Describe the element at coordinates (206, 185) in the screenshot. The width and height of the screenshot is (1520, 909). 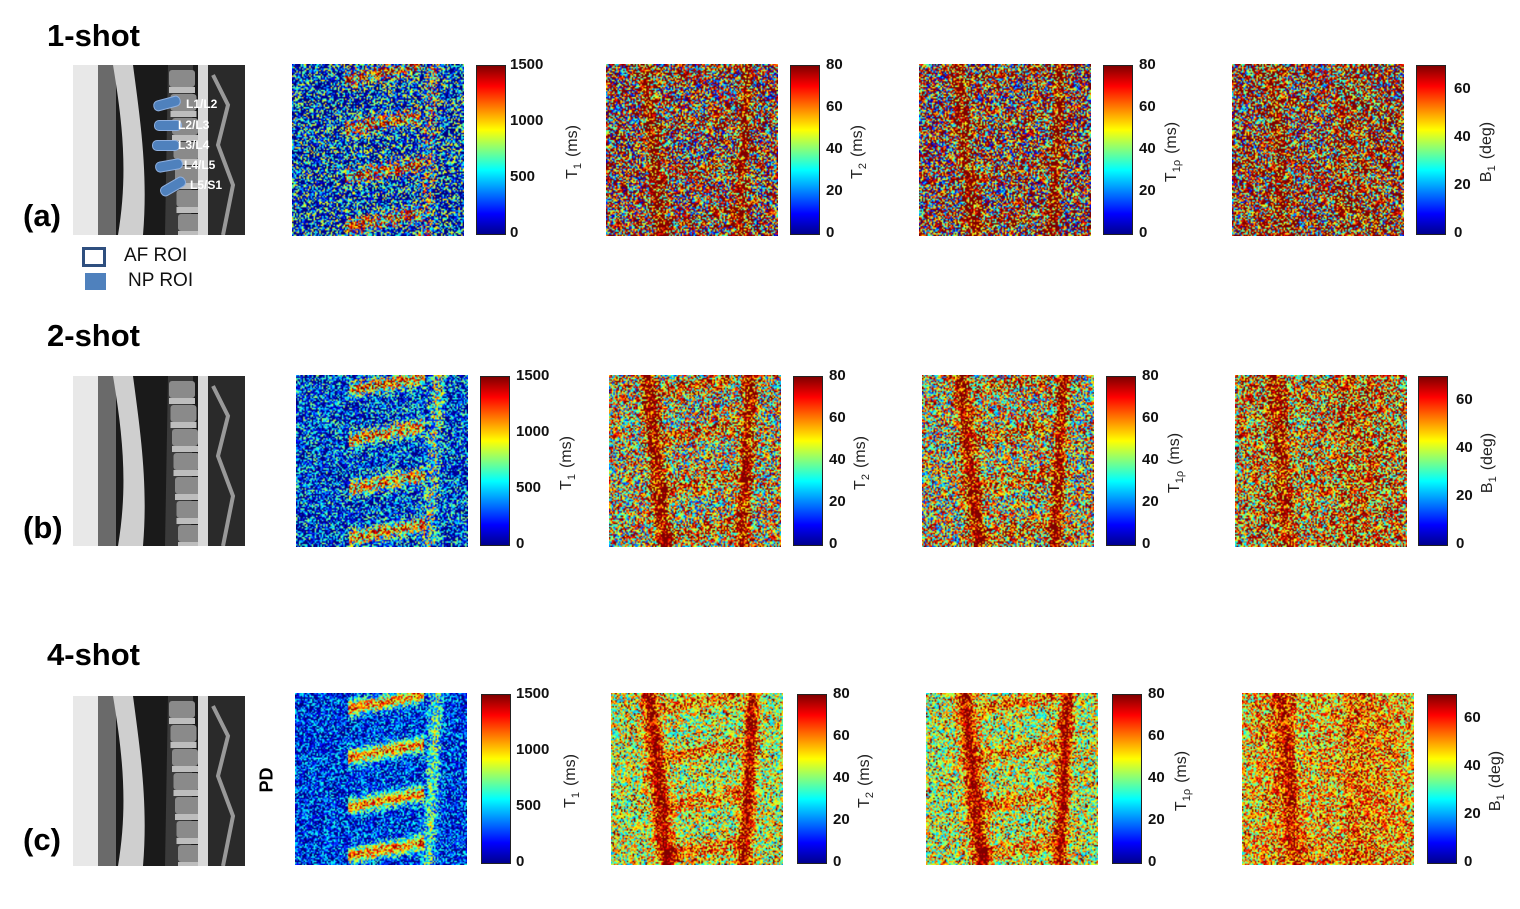
I see `roi-label-l5s1: L5/S1` at that location.